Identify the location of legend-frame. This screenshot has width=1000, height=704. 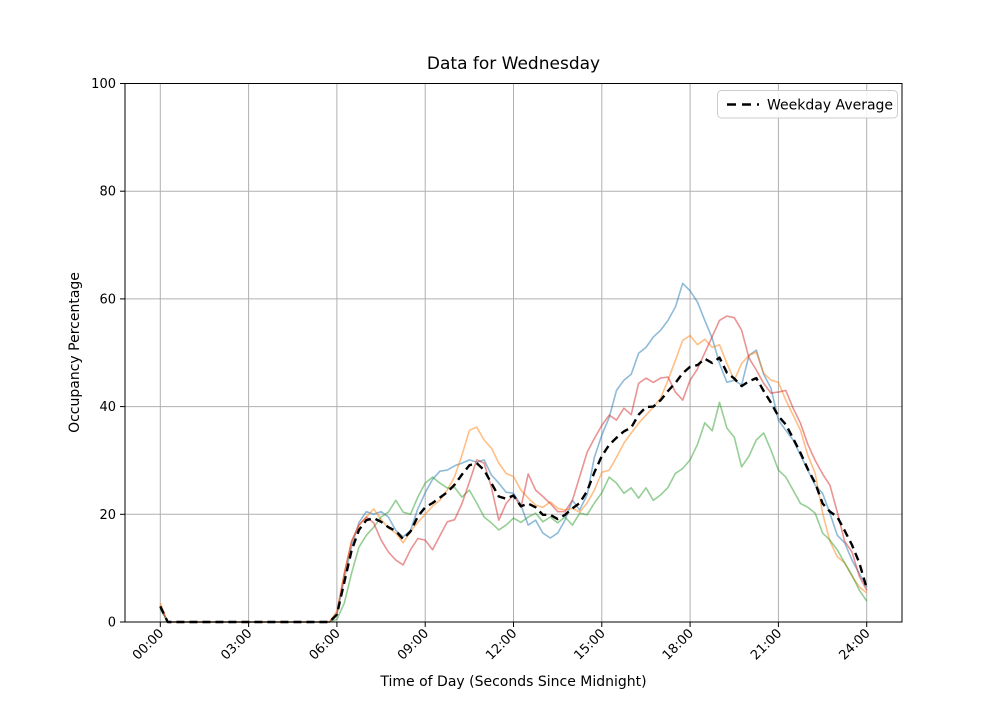
(807, 104).